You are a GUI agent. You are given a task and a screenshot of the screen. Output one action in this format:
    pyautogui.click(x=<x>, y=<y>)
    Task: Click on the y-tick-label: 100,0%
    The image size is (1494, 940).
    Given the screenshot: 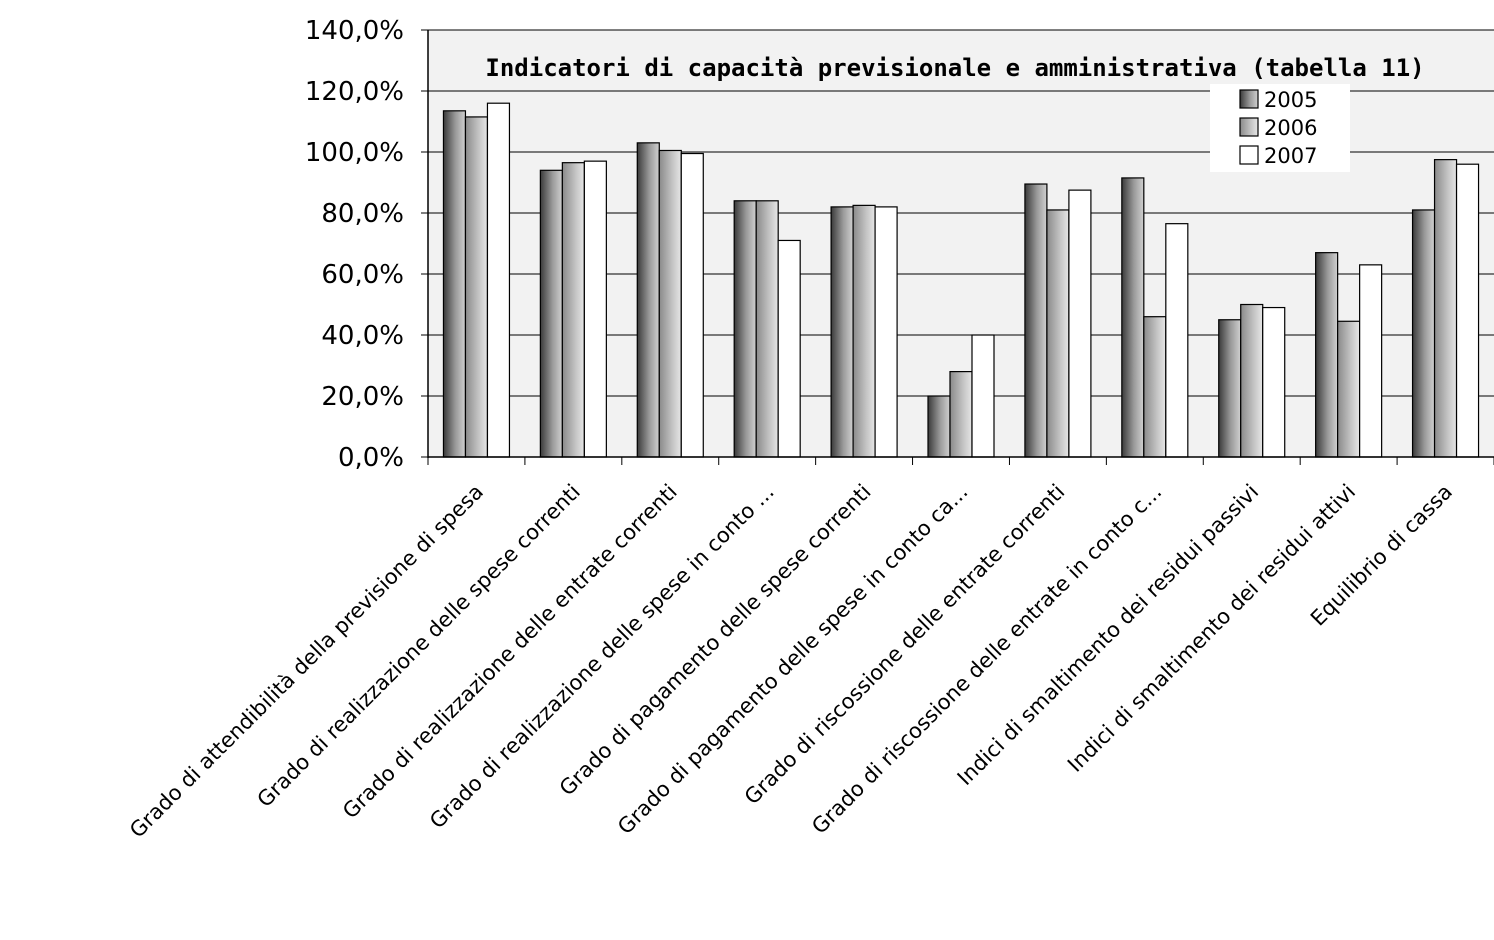 What is the action you would take?
    pyautogui.click(x=354, y=153)
    